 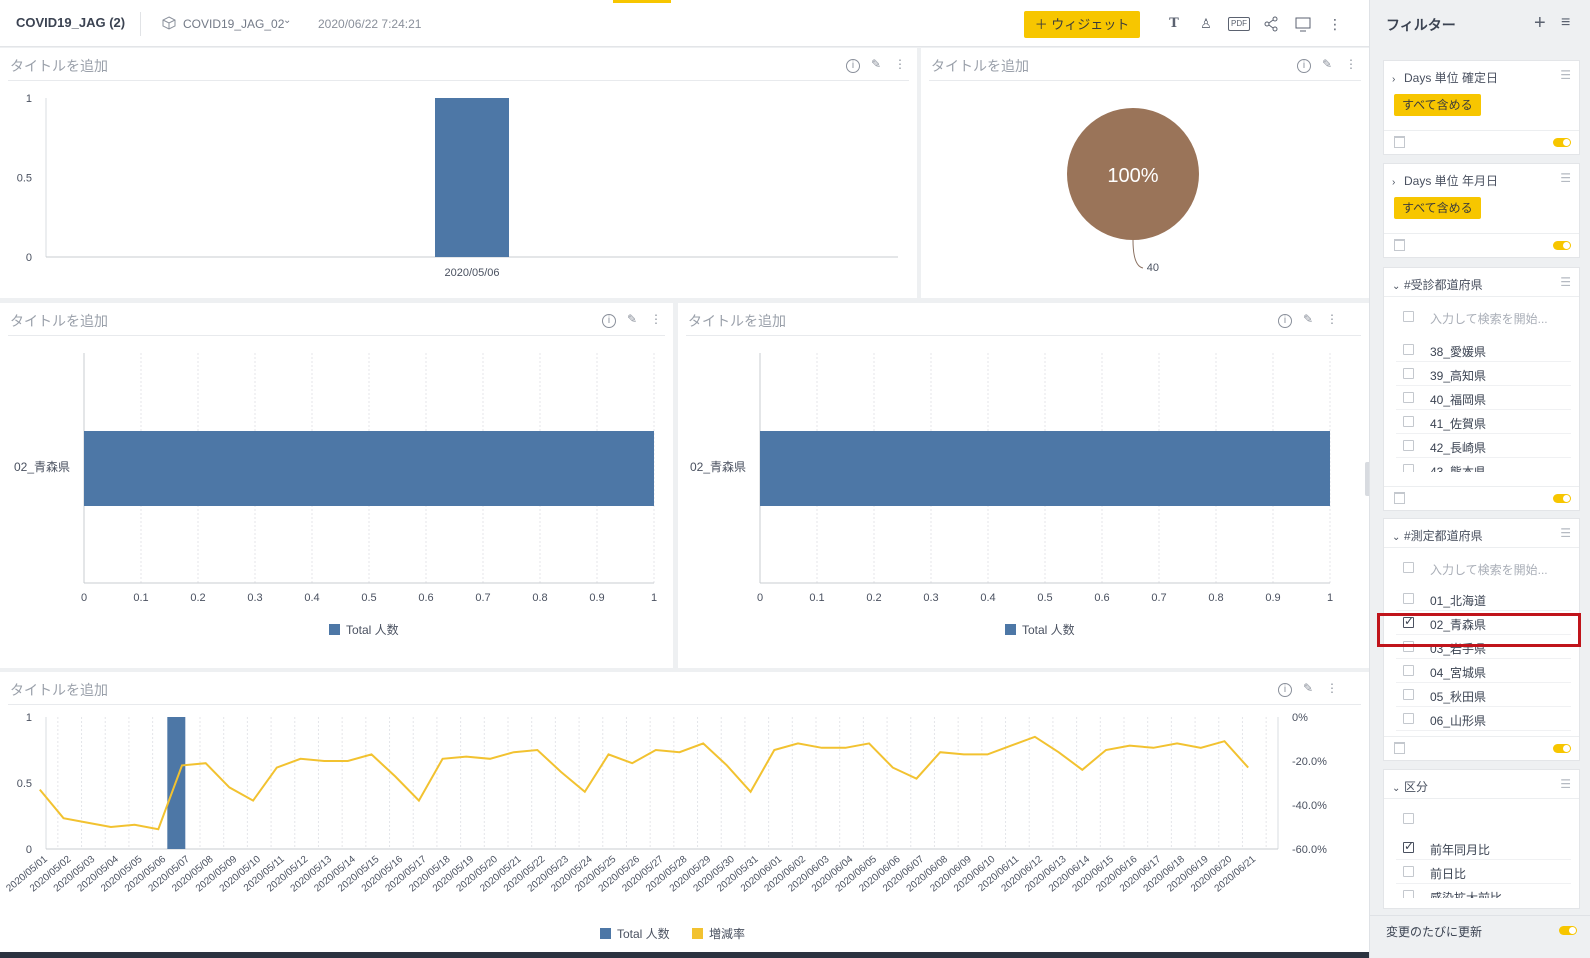 I want to click on pdf-icon: PDF, so click(x=1239, y=24).